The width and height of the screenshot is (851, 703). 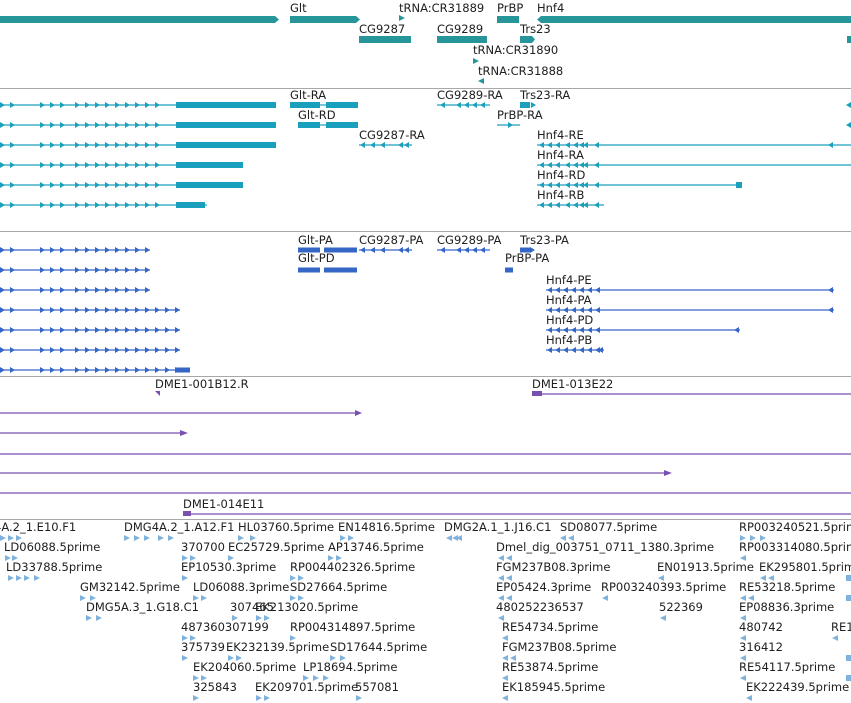 I want to click on gene-glt, so click(x=323, y=19).